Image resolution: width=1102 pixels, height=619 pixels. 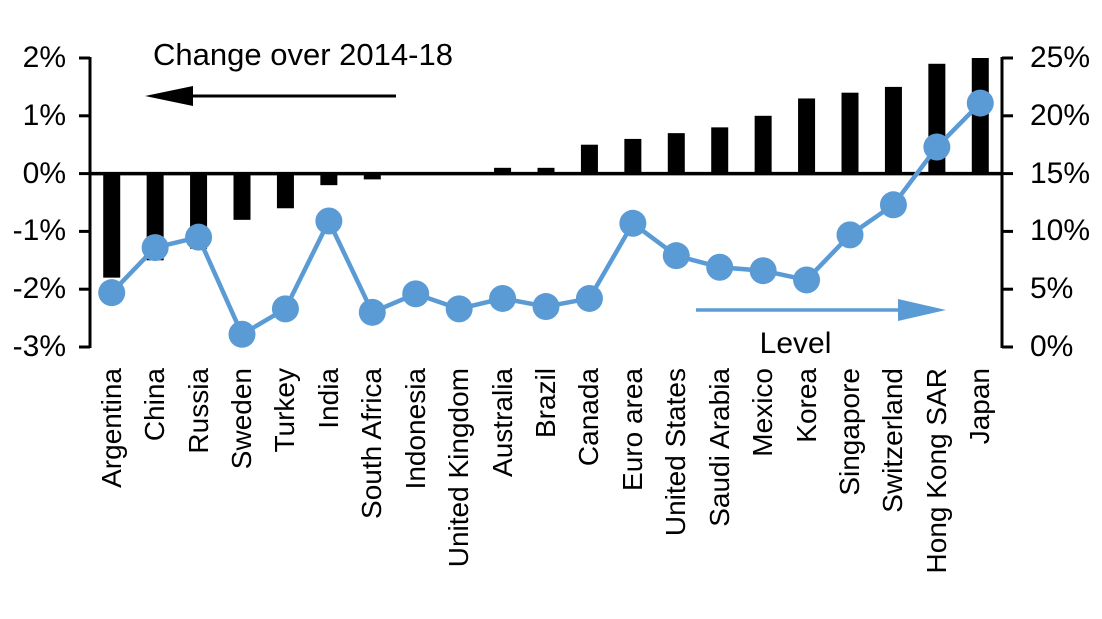 What do you see at coordinates (719, 447) in the screenshot?
I see `x-label-saudi-arabia: Saudi Arabia` at bounding box center [719, 447].